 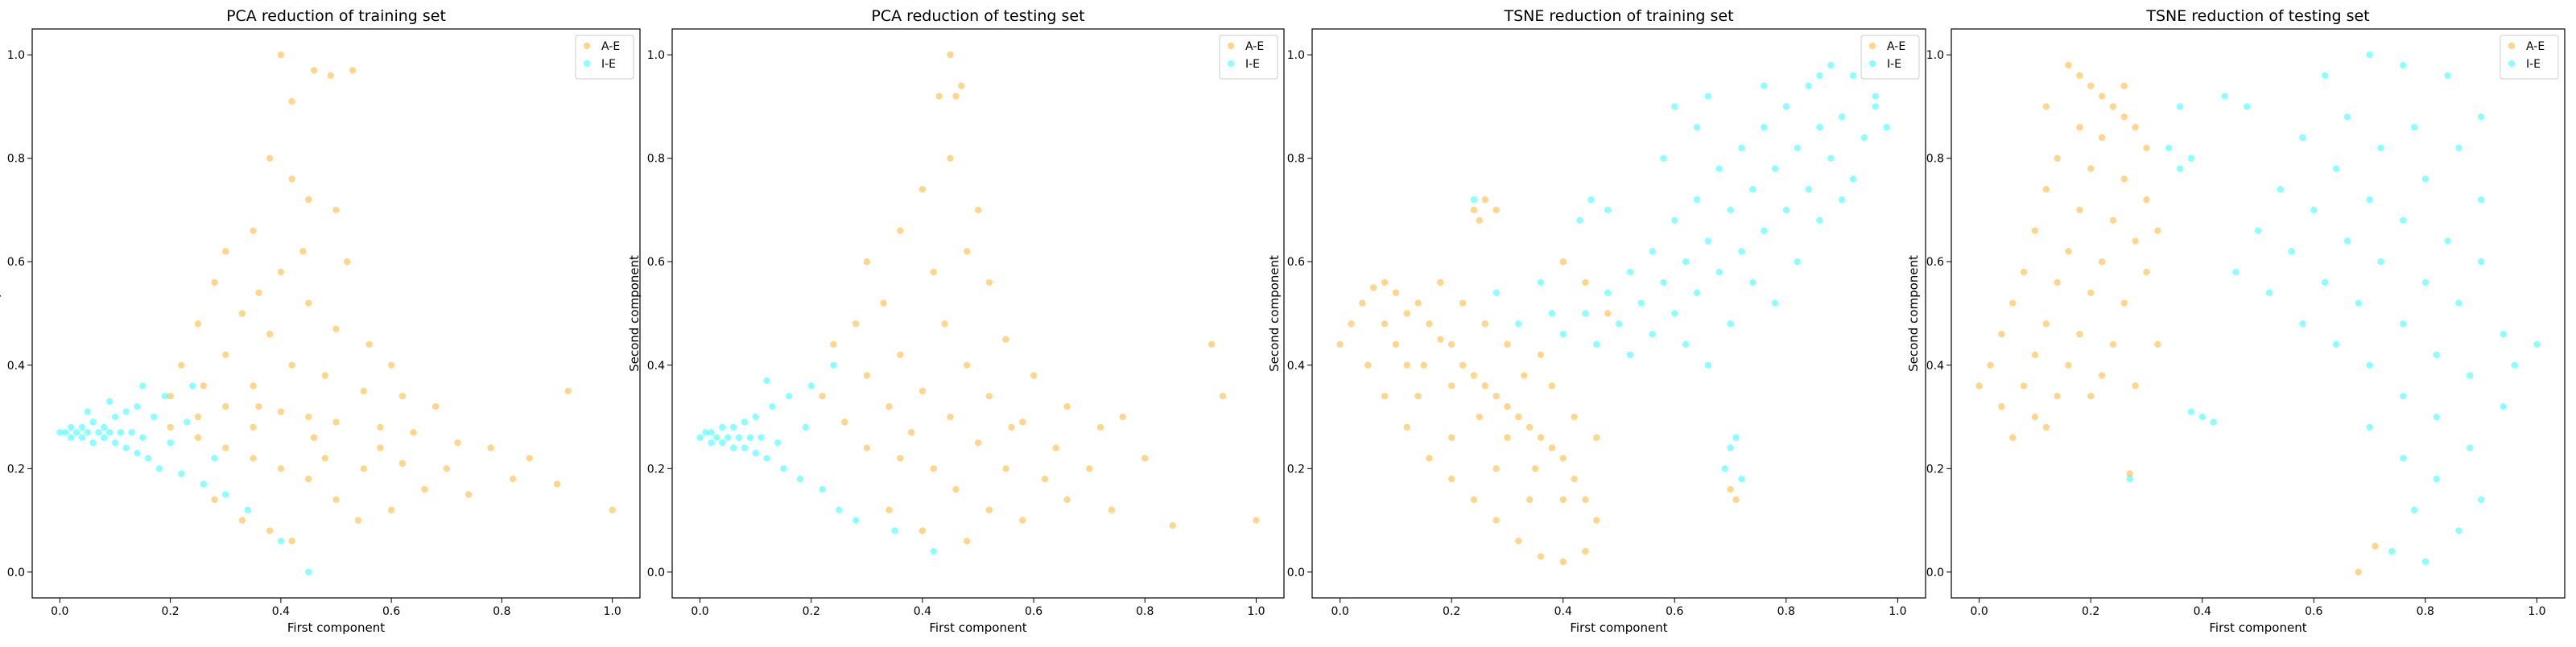 I want to click on legend-label: A-E, so click(x=610, y=47).